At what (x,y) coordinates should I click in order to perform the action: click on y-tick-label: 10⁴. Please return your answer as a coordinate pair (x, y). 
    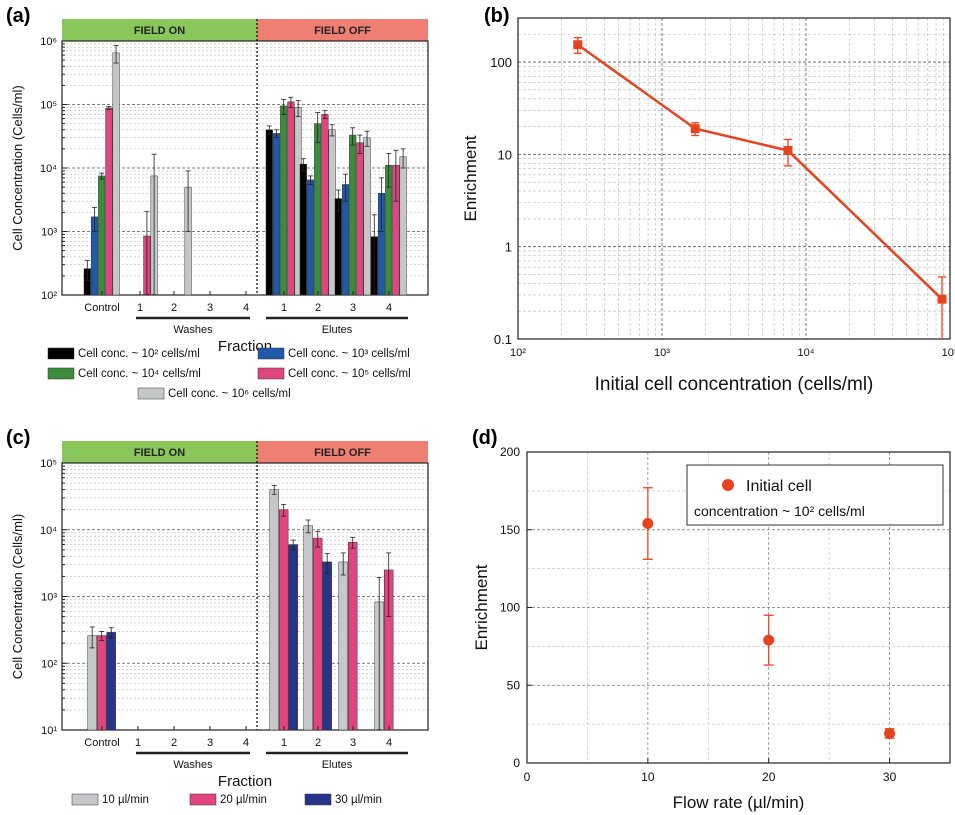
    Looking at the image, I should click on (48, 531).